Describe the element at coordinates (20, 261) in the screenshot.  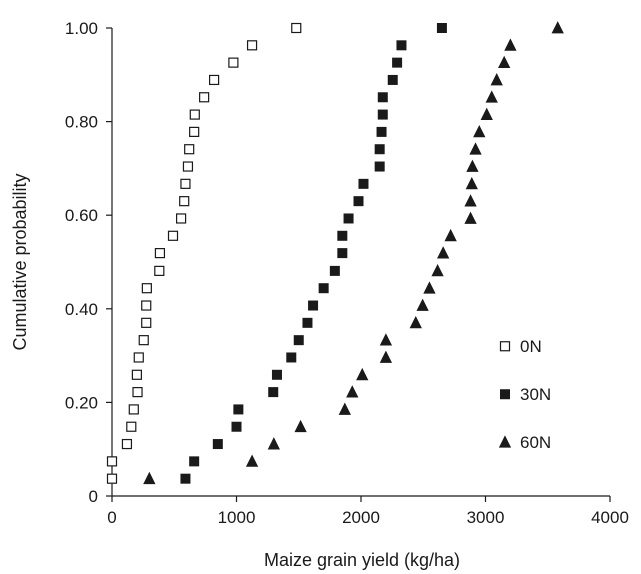
I see `y-axis-title: Cumulative probability` at that location.